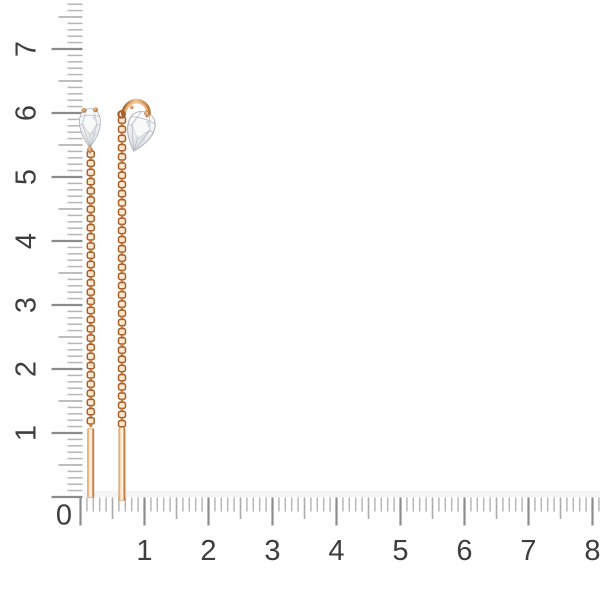 The width and height of the screenshot is (600, 600). Describe the element at coordinates (64, 516) in the screenshot. I see `ruler-number: 0` at that location.